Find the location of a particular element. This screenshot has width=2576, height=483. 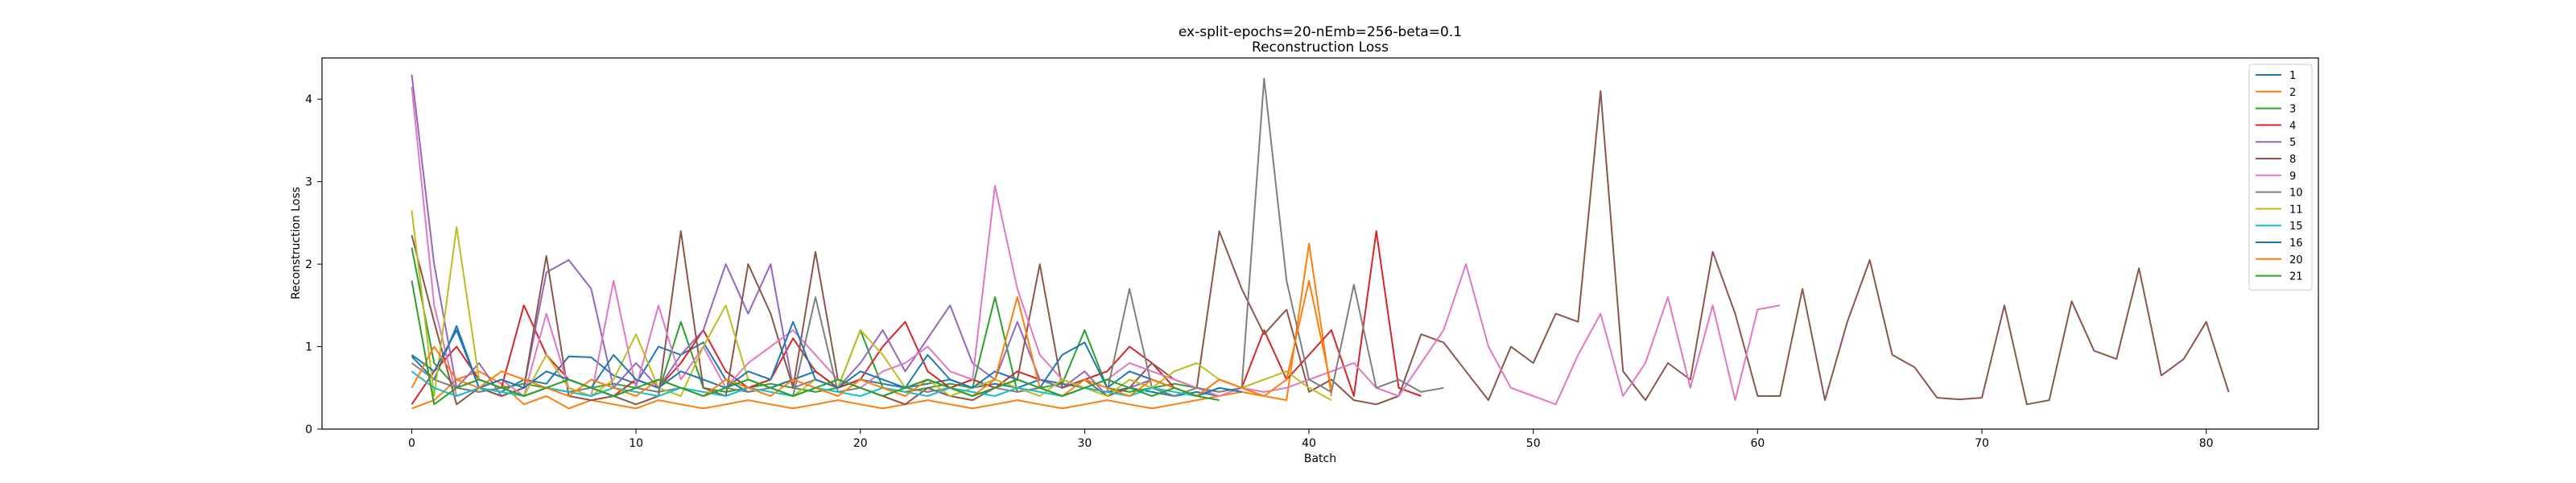

x-axis-label: Batch is located at coordinates (1320, 458).